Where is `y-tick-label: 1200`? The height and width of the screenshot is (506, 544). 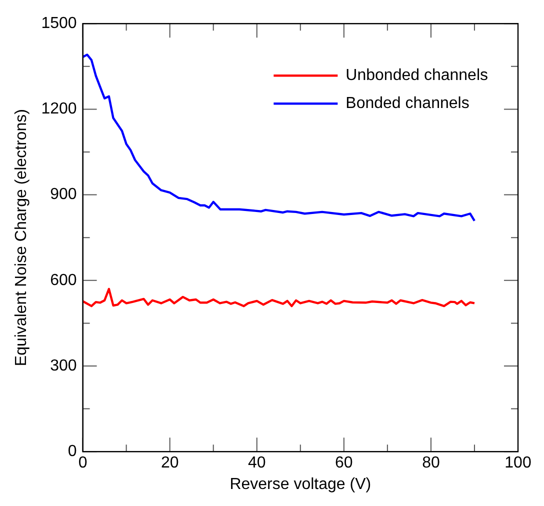
y-tick-label: 1200 is located at coordinates (59, 109).